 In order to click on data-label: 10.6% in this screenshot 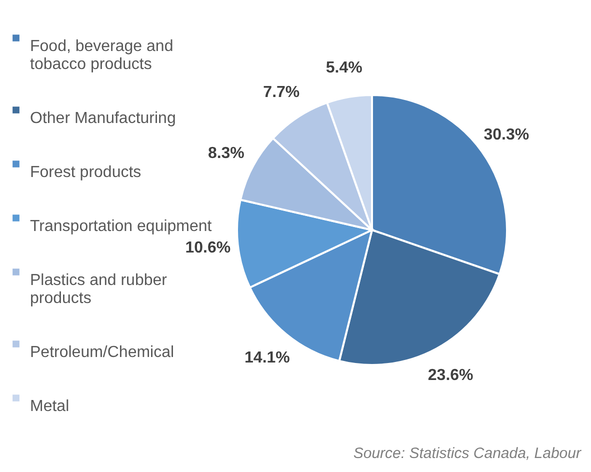, I will do `click(208, 248)`.